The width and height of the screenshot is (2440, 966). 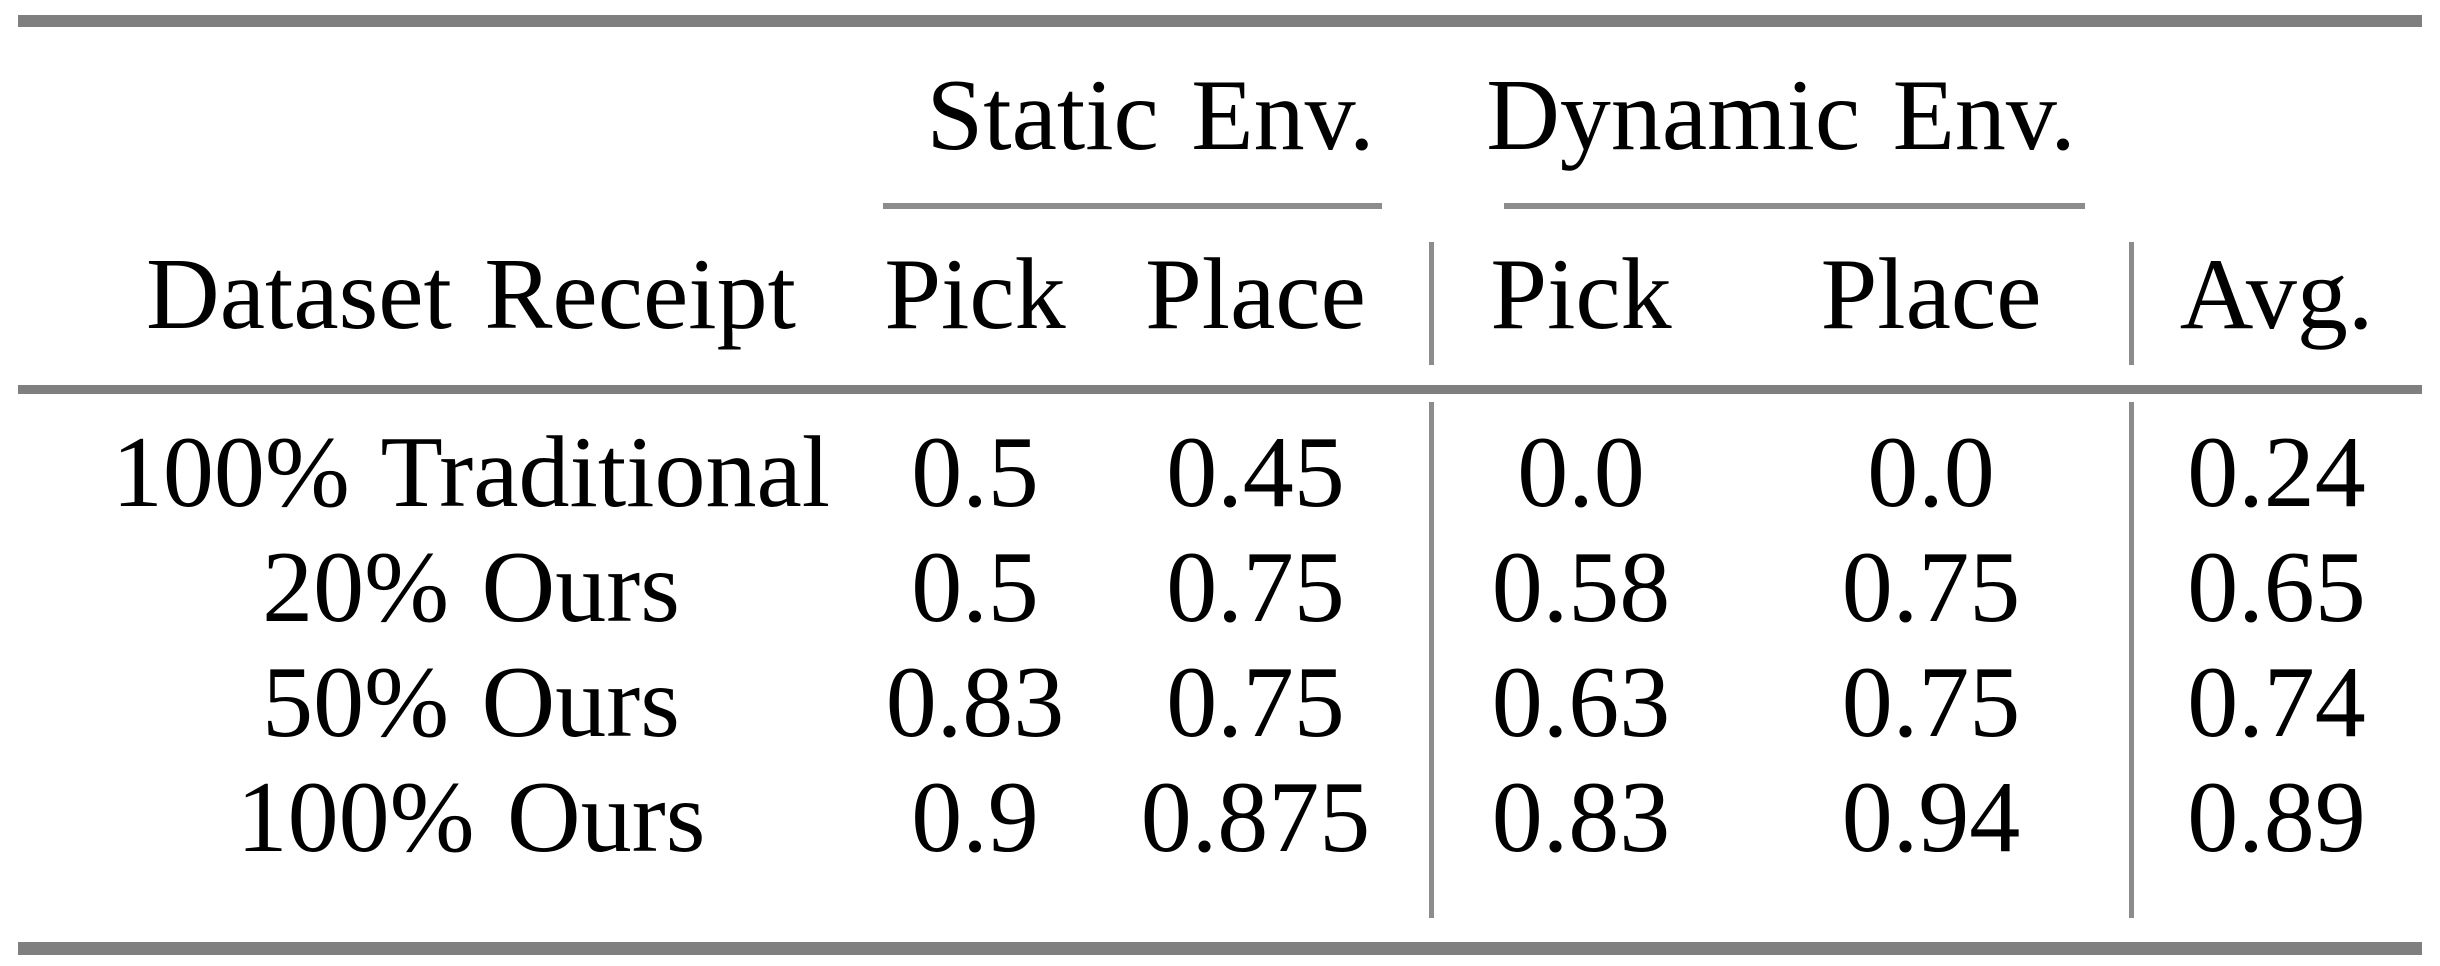 I want to click on vertical-rule-avg-body, so click(x=2131, y=660).